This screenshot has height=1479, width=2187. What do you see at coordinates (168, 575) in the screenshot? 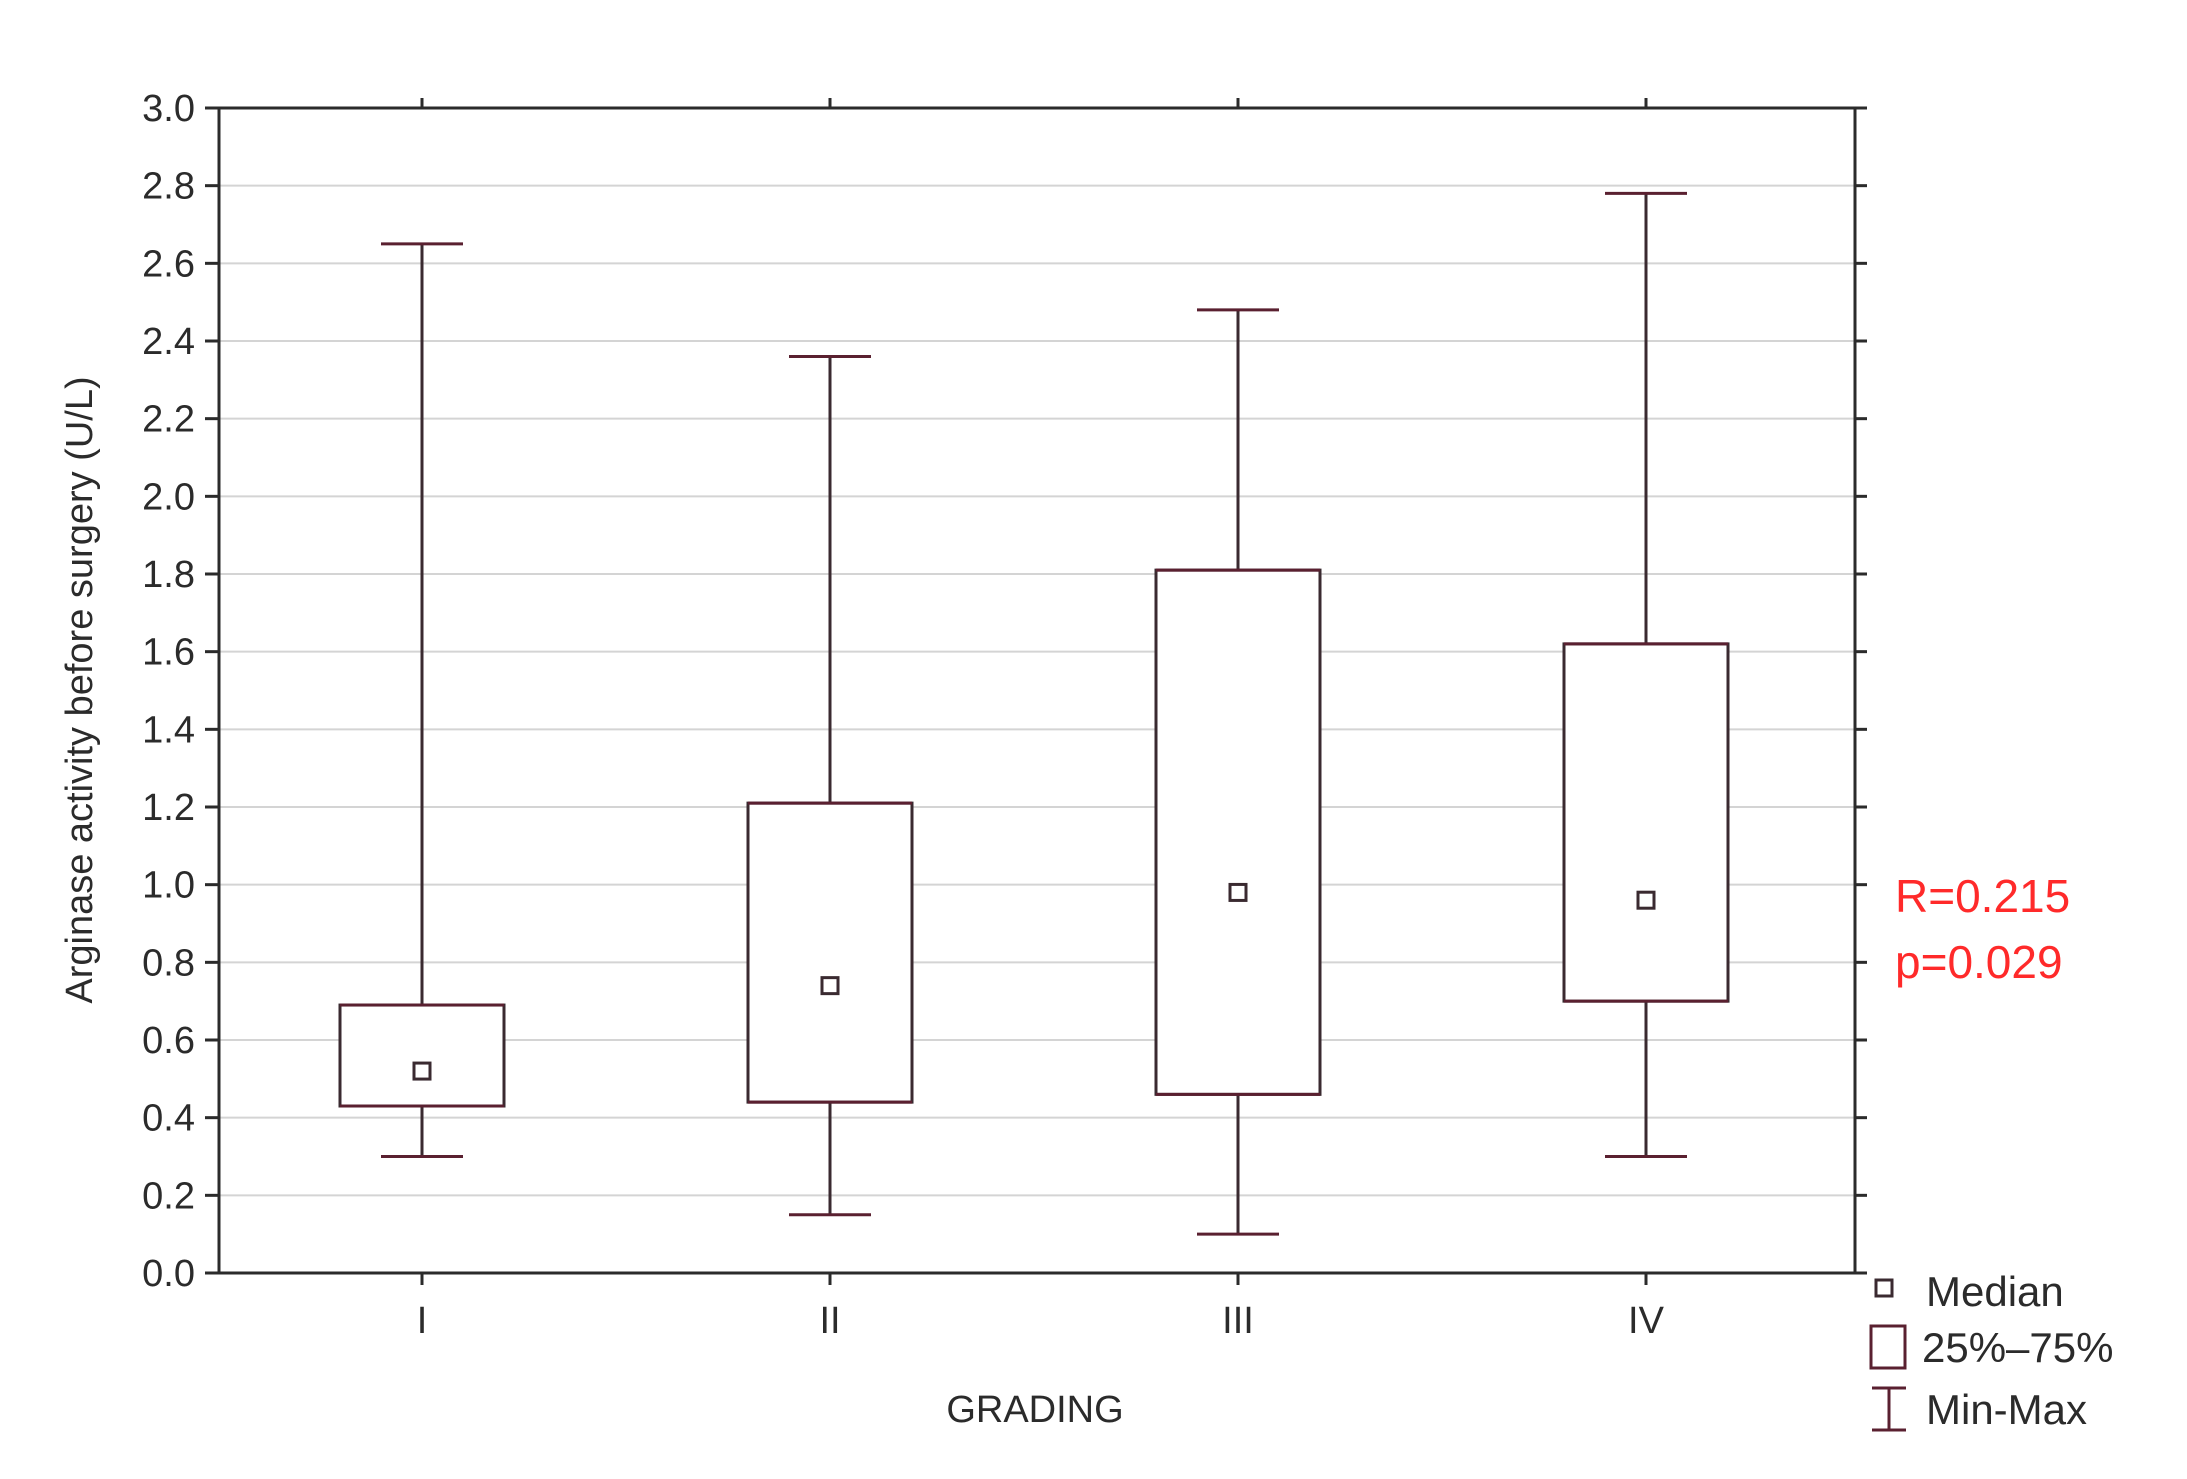
I see `y-tick-label: 1.8` at bounding box center [168, 575].